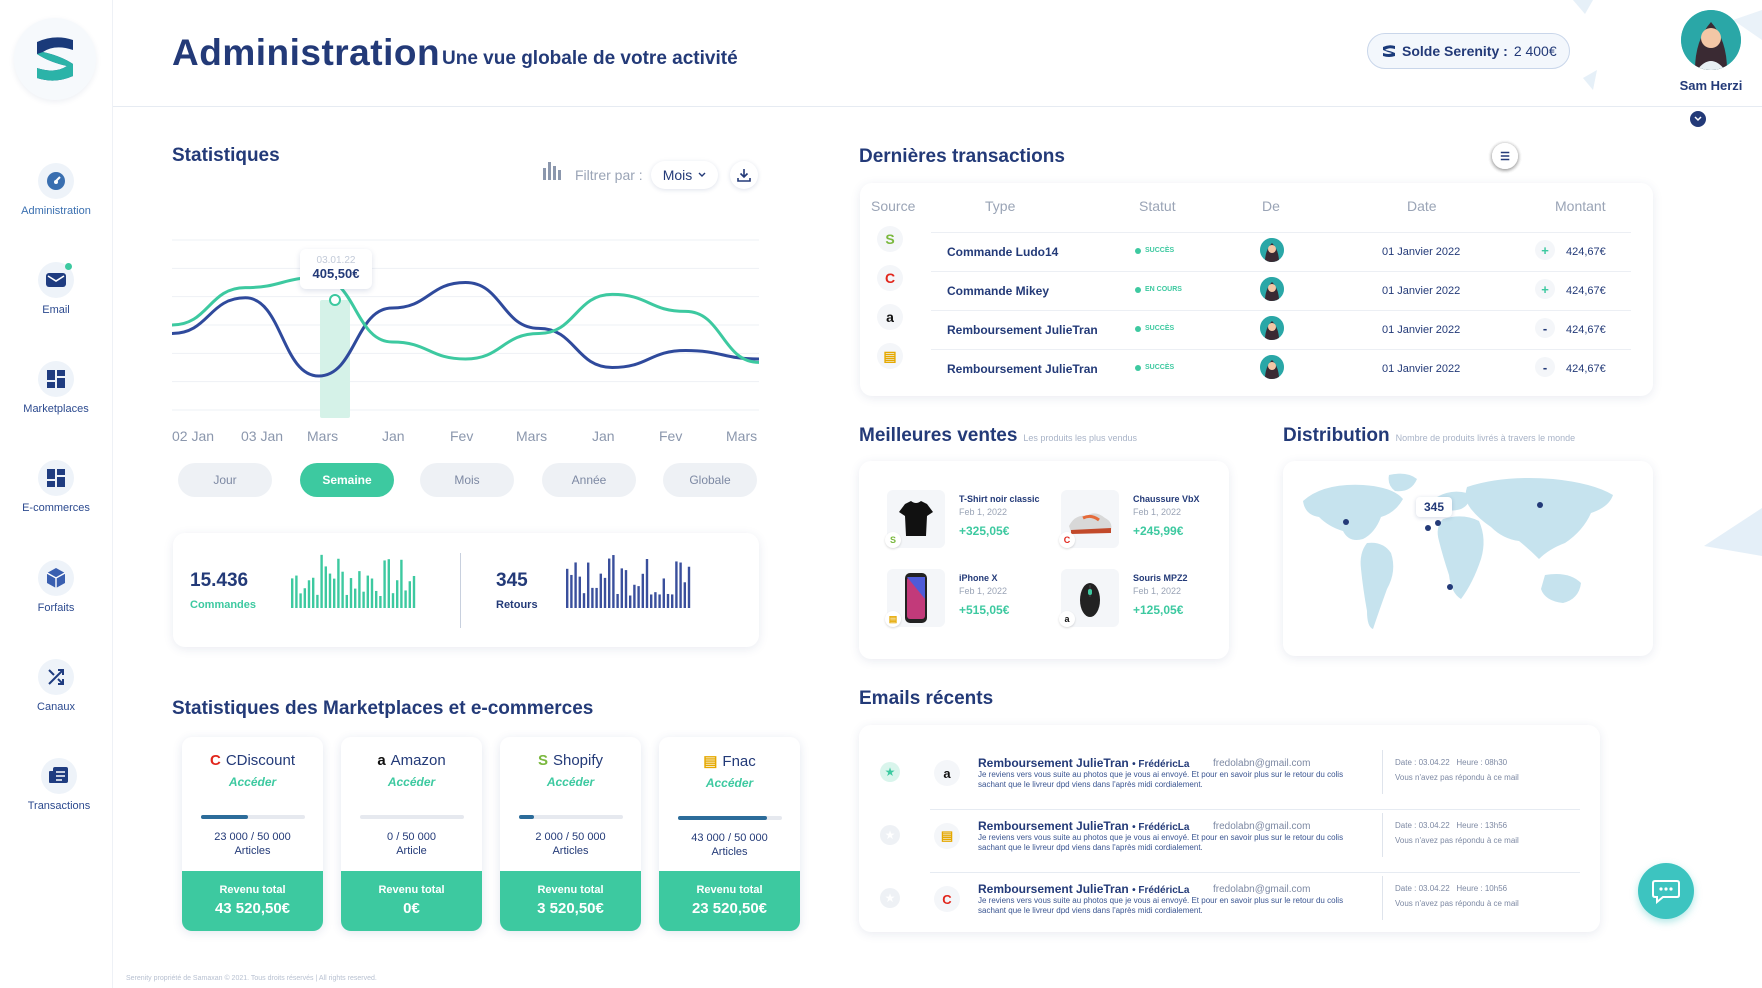  Describe the element at coordinates (1166, 499) in the screenshot. I see `product-name: Chaussure VbX` at that location.